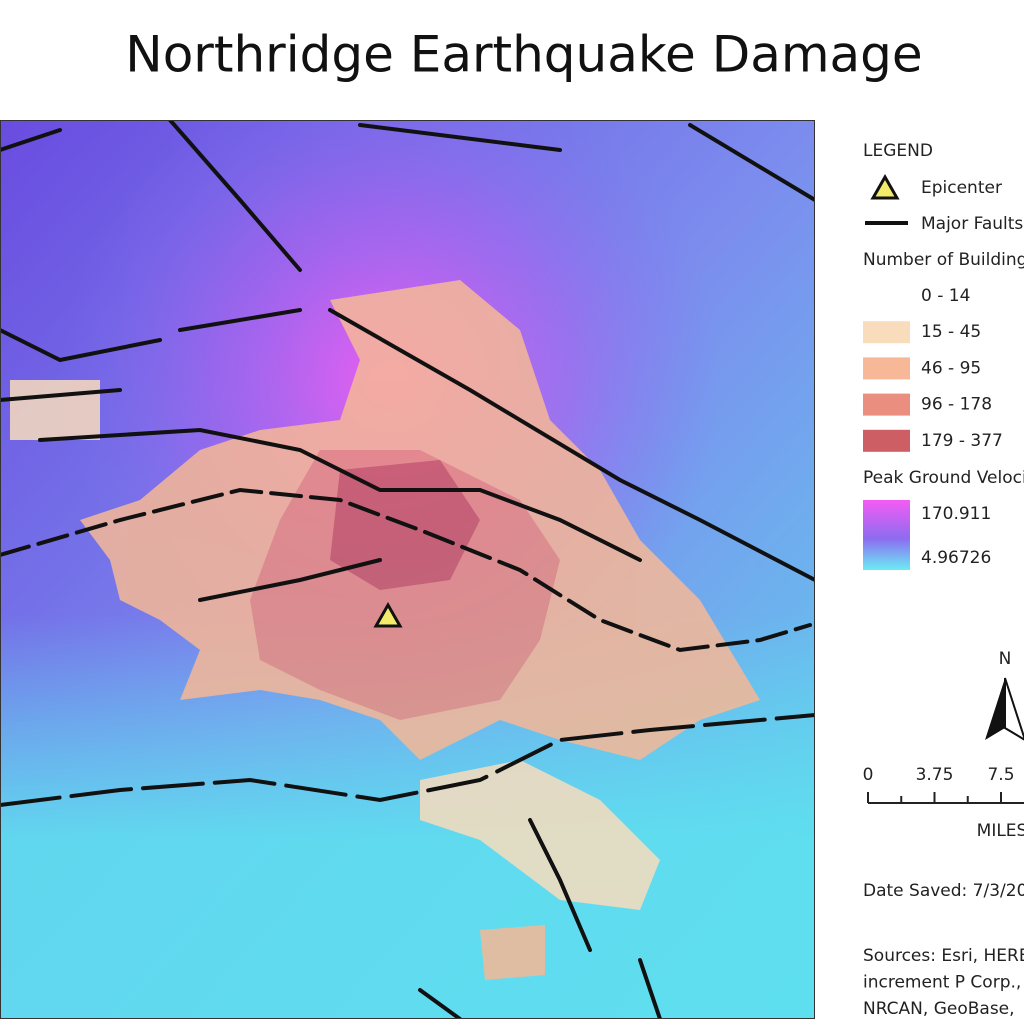 This screenshot has height=1023, width=1024. What do you see at coordinates (886, 535) in the screenshot?
I see `pgv-ramp` at bounding box center [886, 535].